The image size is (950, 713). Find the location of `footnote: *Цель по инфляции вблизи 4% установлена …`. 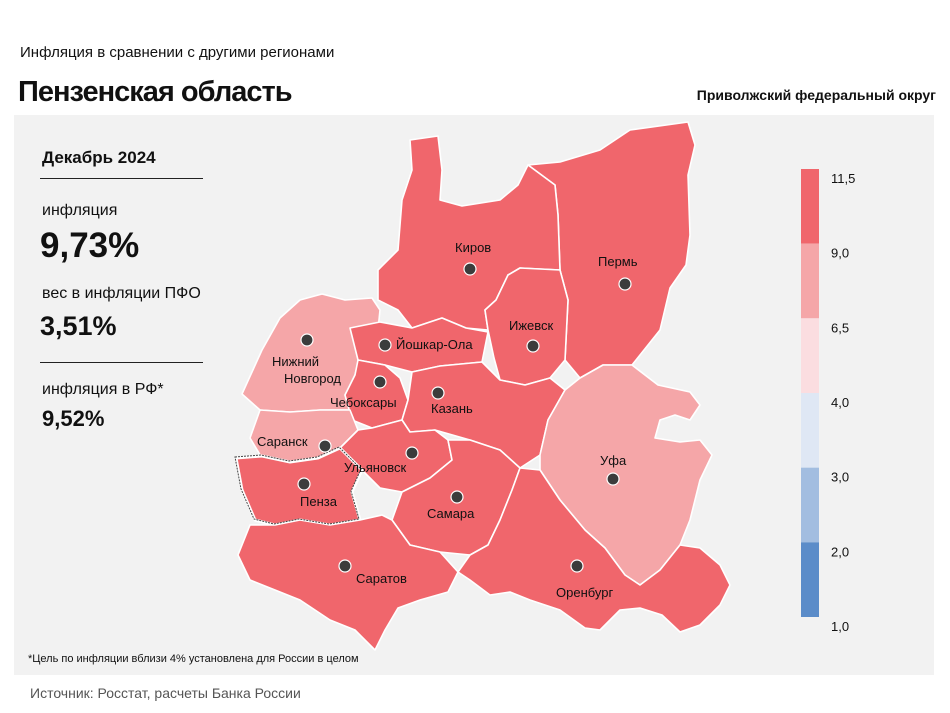

footnote: *Цель по инфляции вблизи 4% установлена … is located at coordinates (193, 659).